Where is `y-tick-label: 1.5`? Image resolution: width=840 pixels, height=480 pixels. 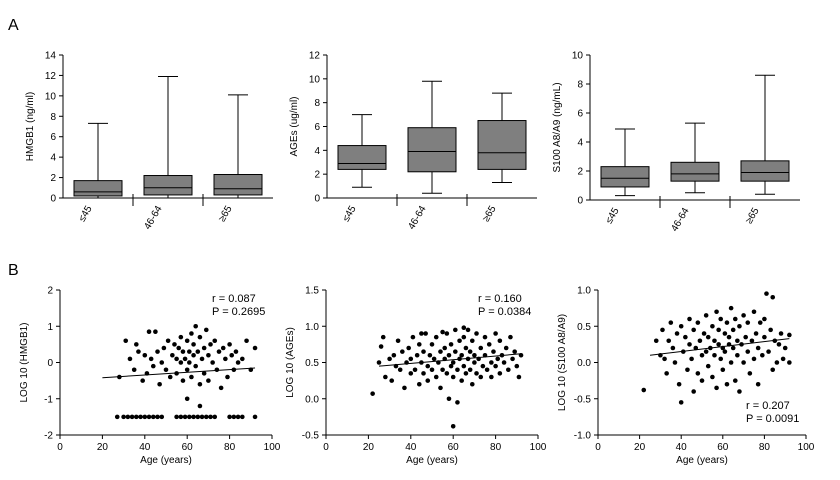 y-tick-label: 1.5 is located at coordinates (312, 291).